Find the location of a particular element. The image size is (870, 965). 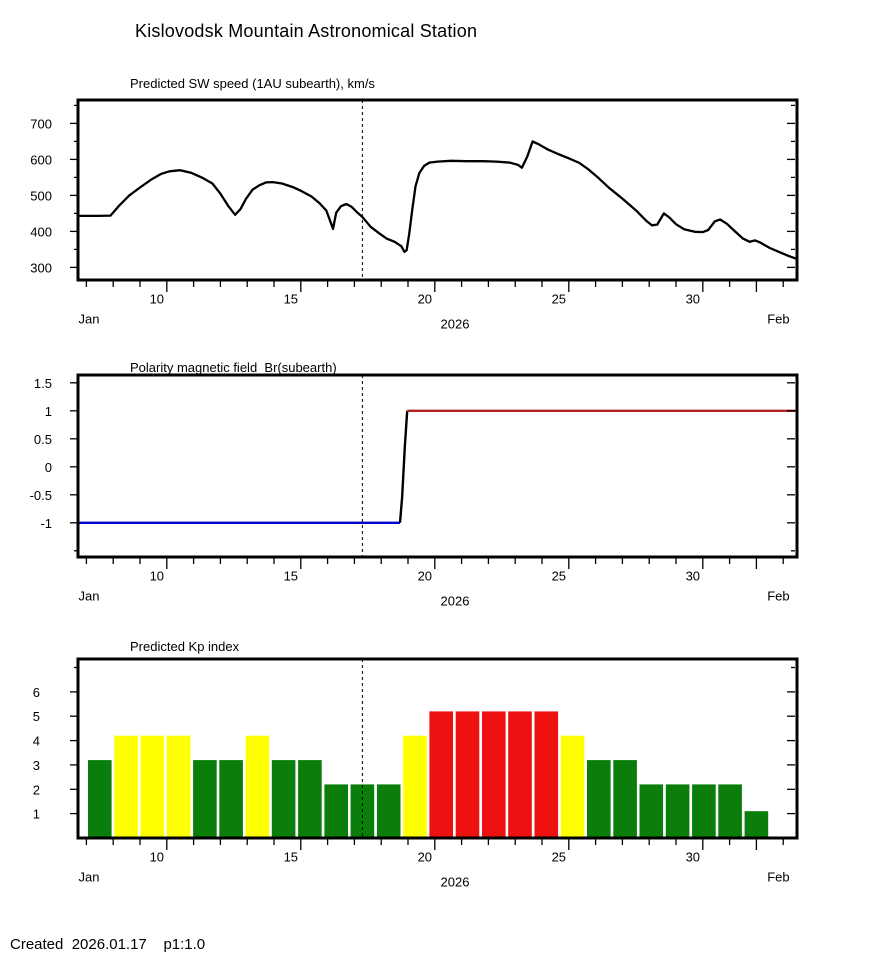

y-tick-label: -0.5 is located at coordinates (41, 495).